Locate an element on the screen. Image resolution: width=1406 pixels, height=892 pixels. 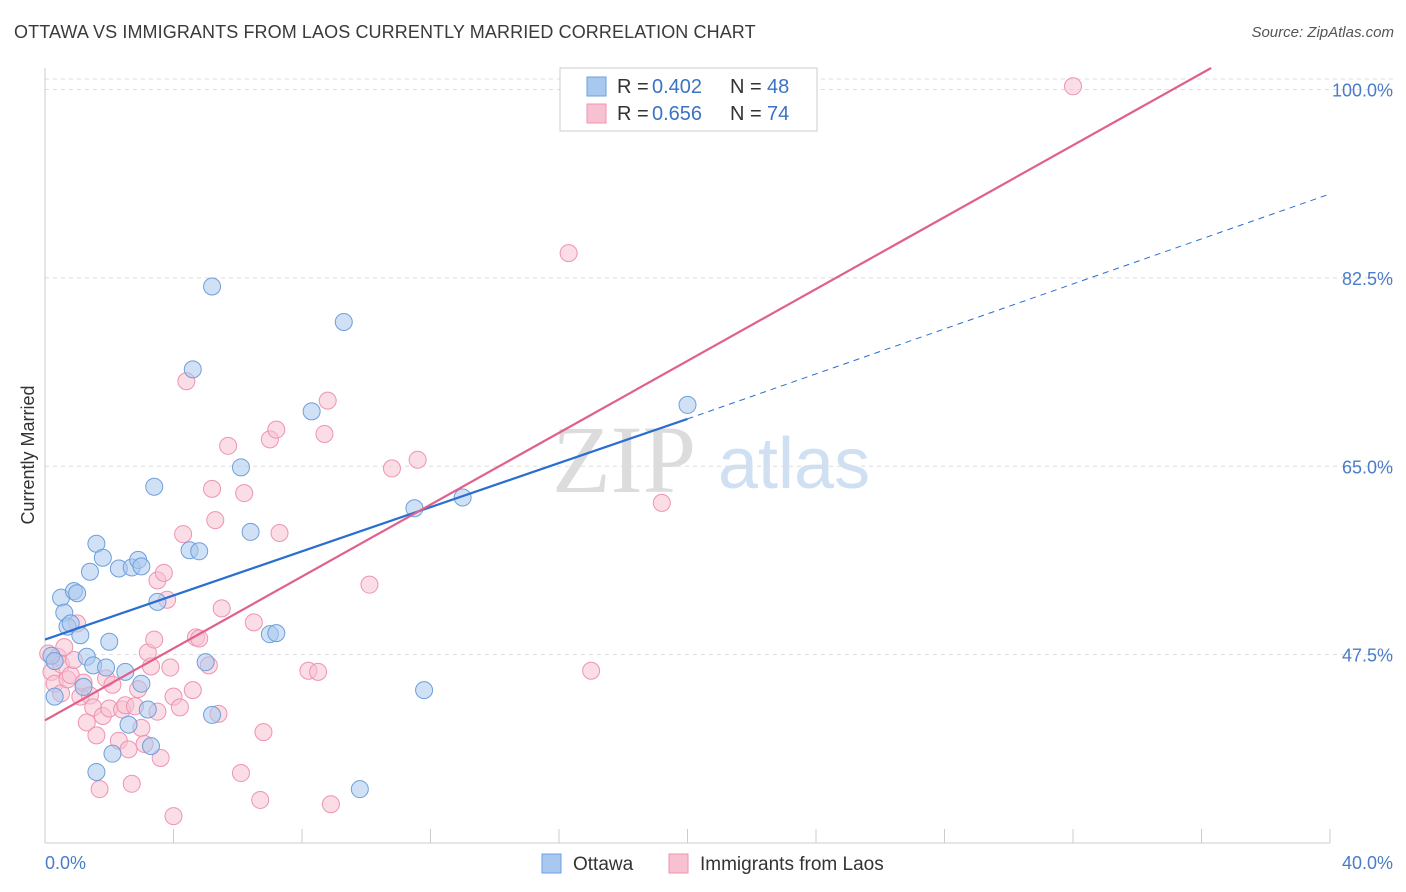
watermark: ZIP atlas is located at coordinates (711, 459).